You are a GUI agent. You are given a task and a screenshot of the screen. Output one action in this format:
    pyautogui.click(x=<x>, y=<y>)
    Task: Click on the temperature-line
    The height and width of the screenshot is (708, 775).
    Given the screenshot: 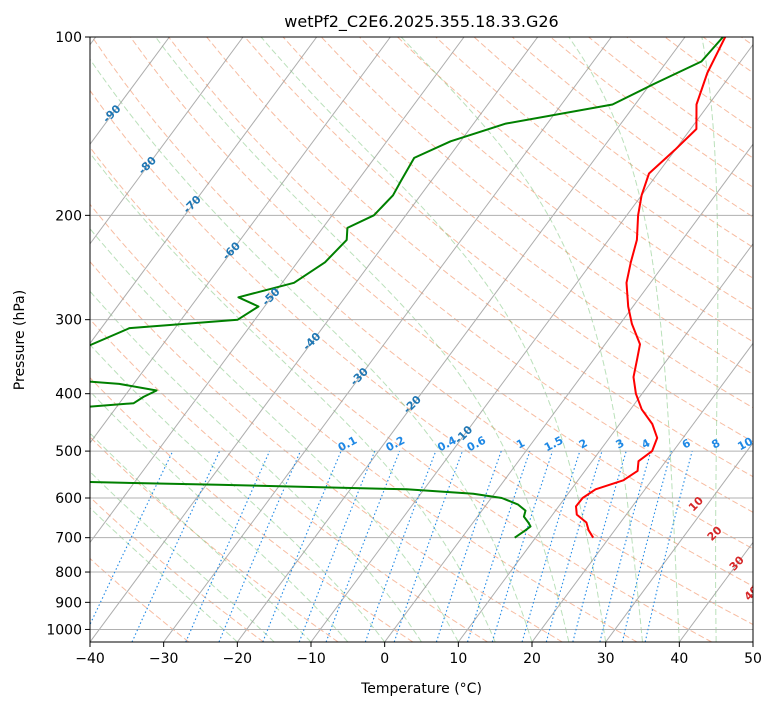 What is the action you would take?
    pyautogui.click(x=651, y=288)
    